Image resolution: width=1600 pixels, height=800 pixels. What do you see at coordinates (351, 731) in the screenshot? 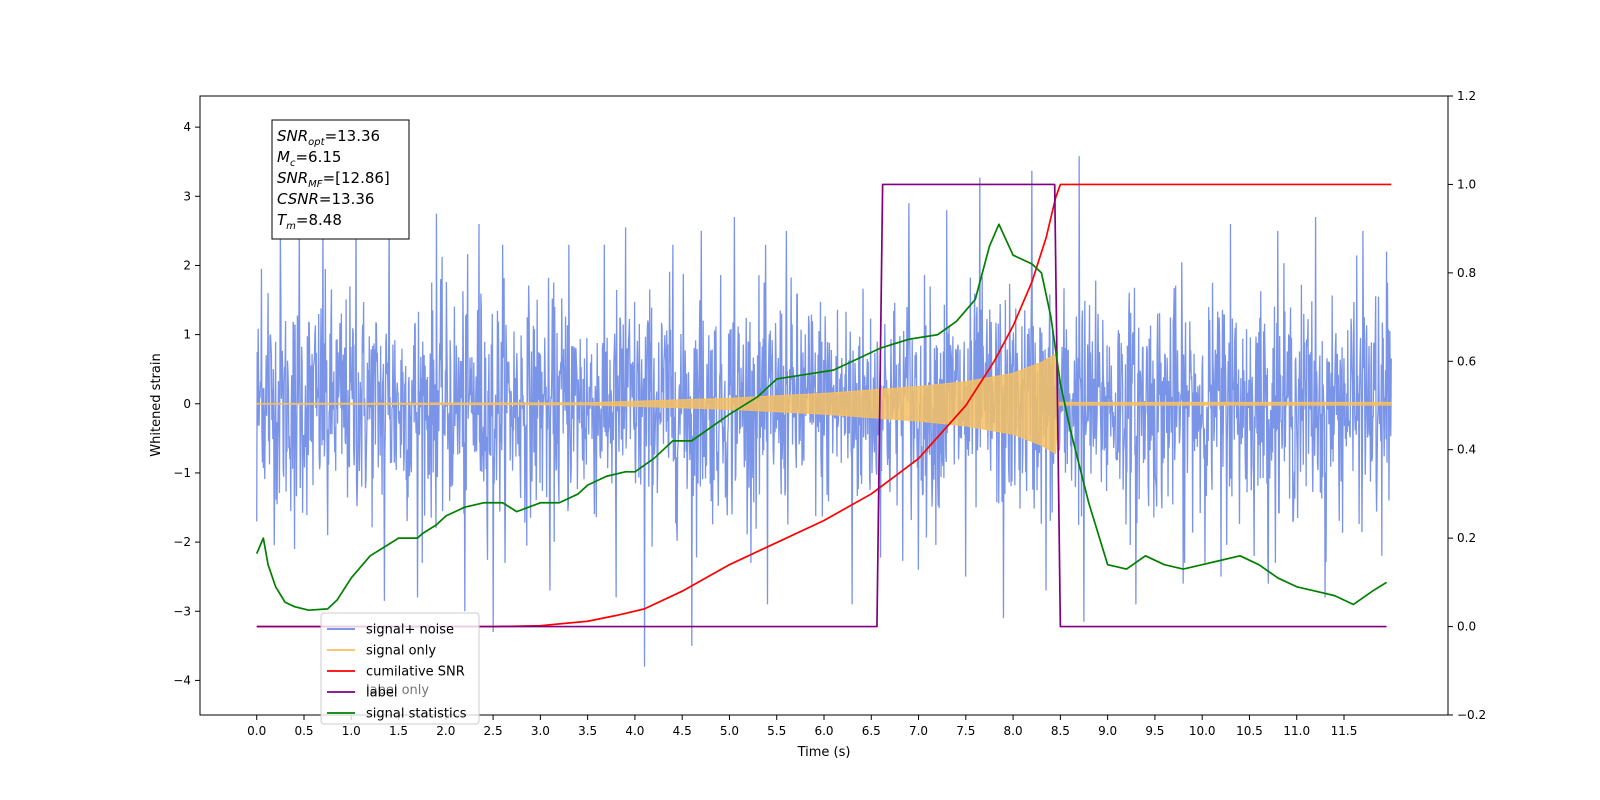
I see `x-tick-label: 1.0` at bounding box center [351, 731].